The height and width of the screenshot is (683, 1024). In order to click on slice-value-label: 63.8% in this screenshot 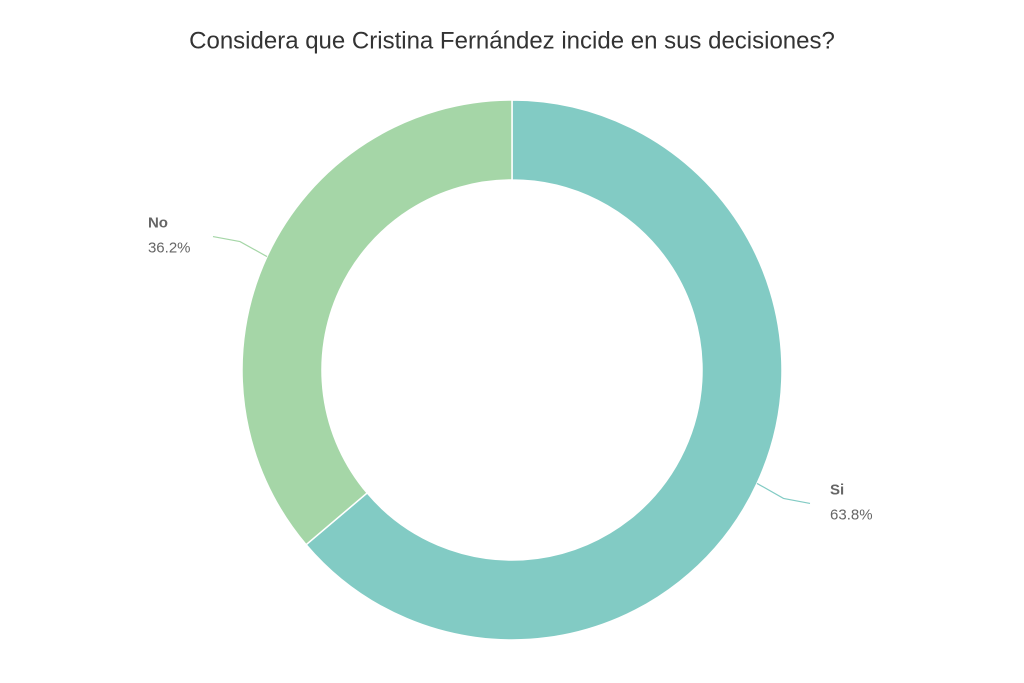, I will do `click(851, 514)`.